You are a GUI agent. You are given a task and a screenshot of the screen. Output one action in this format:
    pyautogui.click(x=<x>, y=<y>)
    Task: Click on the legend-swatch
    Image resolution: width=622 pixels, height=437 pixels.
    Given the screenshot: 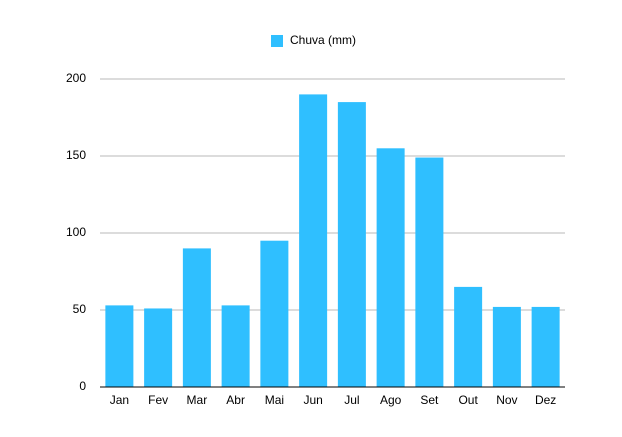 What is the action you would take?
    pyautogui.click(x=277, y=41)
    